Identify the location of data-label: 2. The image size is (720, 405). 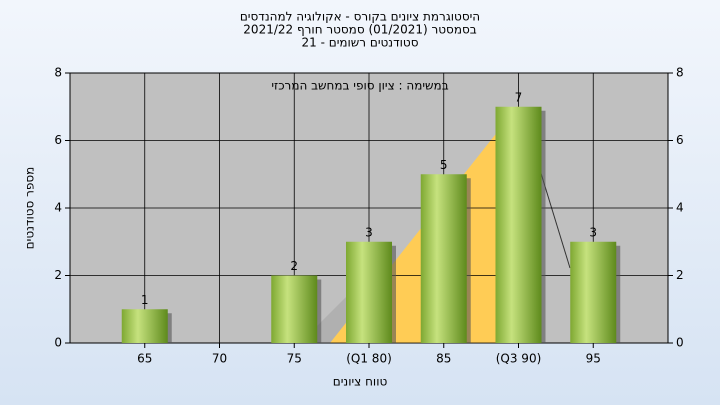
(294, 266).